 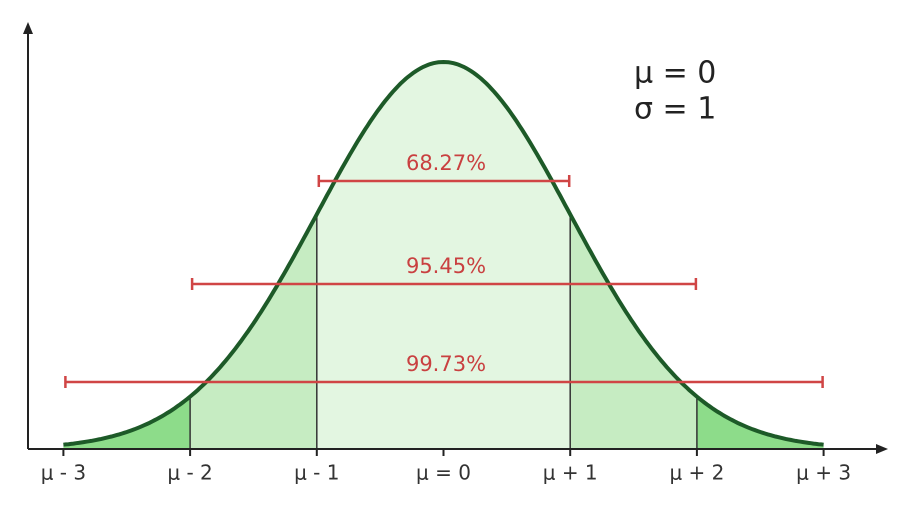 I want to click on x-tick-label: μ = 0, so click(x=443, y=473).